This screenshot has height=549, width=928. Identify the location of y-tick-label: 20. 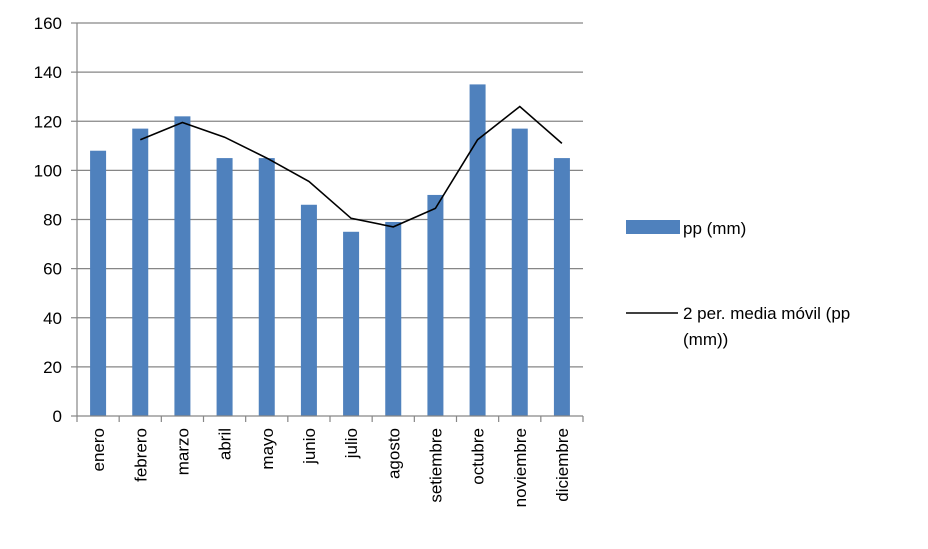
(52, 367).